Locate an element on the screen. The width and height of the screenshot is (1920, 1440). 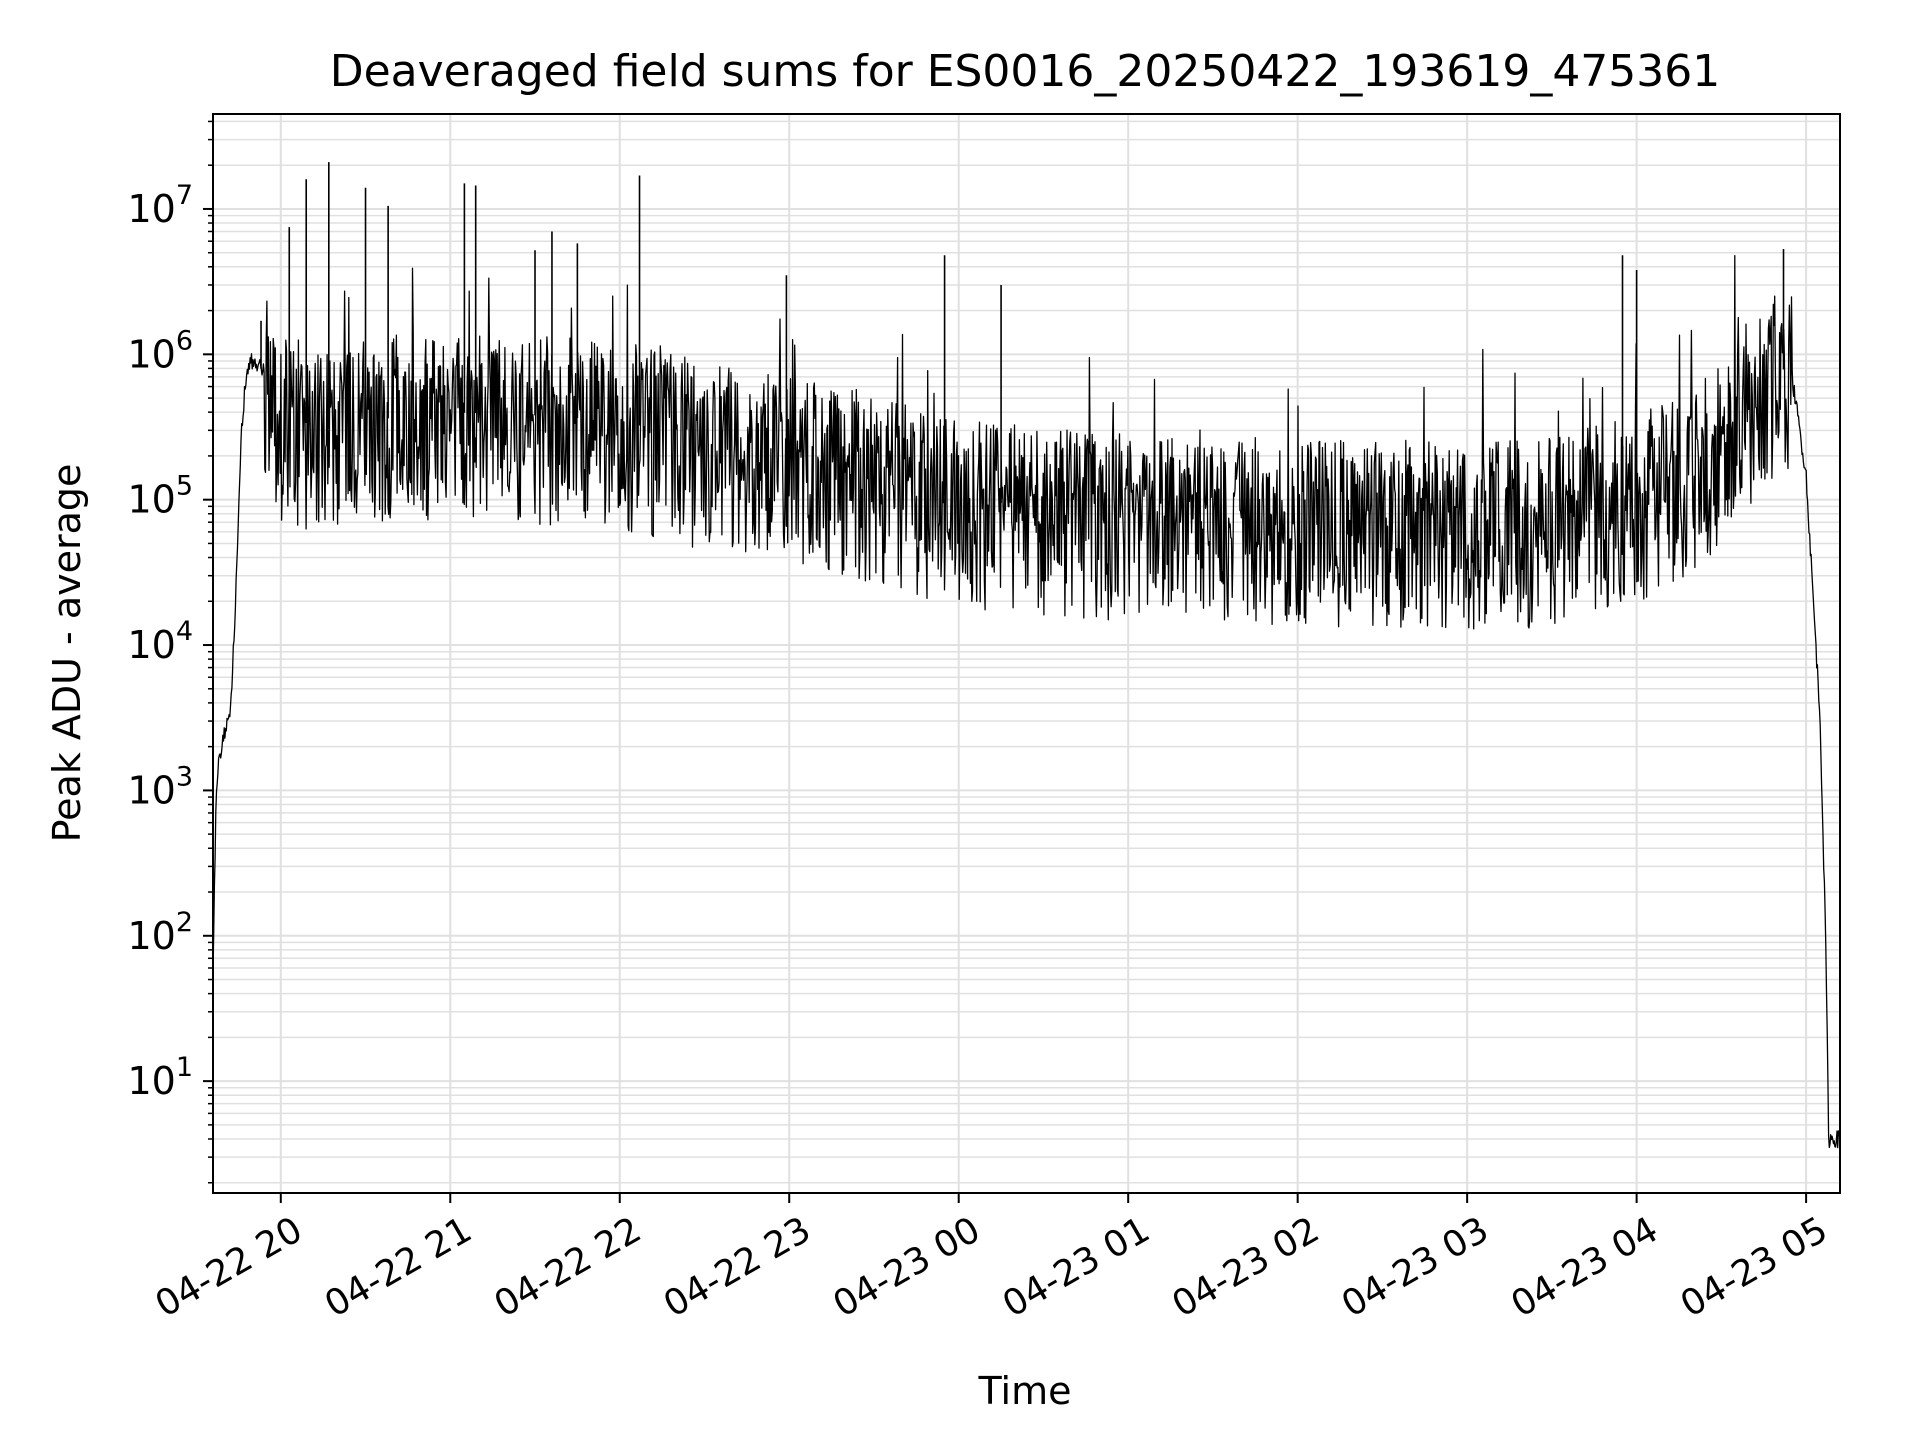
y-tick-label: 10⁷ is located at coordinates (160, 205).